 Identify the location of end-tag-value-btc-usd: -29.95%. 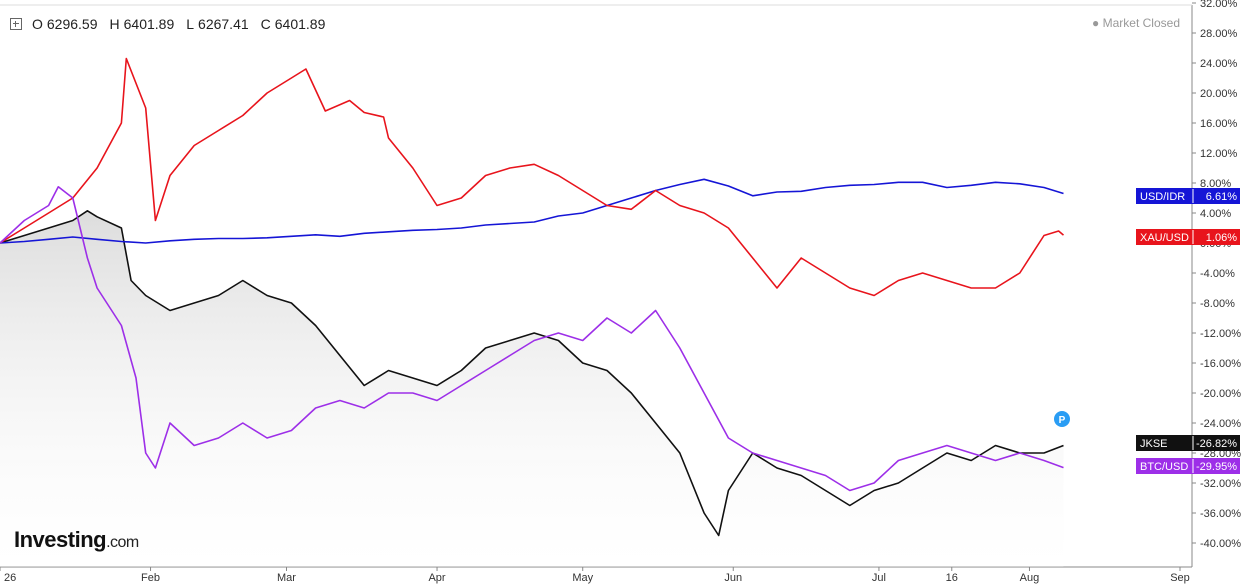
(1216, 467).